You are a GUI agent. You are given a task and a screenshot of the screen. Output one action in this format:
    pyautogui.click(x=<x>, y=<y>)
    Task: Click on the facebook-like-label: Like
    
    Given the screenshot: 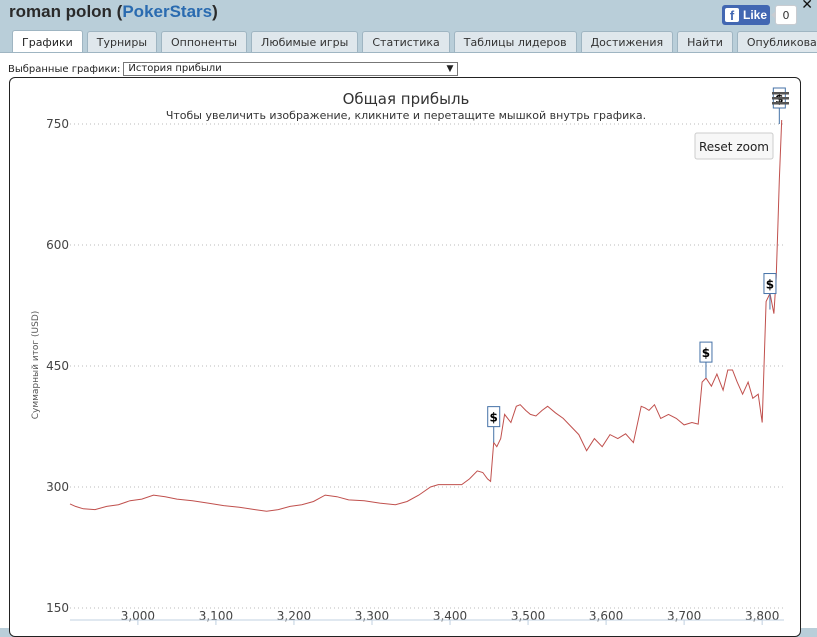 What is the action you would take?
    pyautogui.click(x=755, y=15)
    